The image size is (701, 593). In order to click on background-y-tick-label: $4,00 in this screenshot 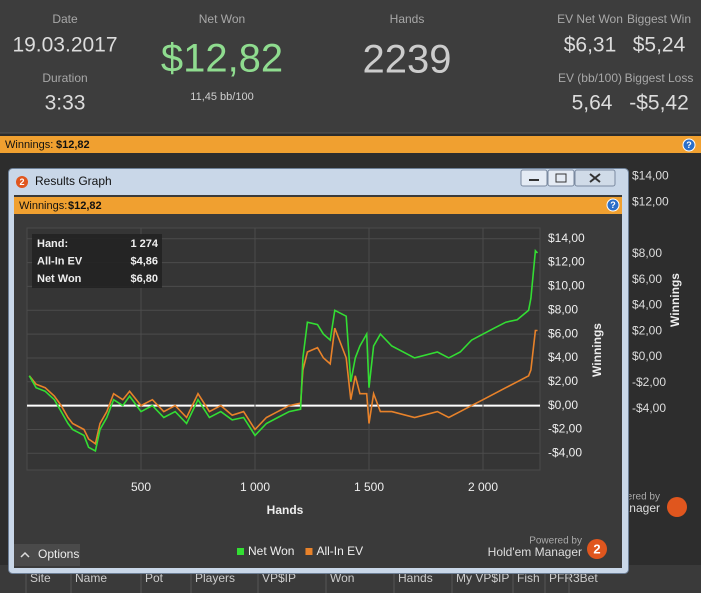, I will do `click(647, 305)`.